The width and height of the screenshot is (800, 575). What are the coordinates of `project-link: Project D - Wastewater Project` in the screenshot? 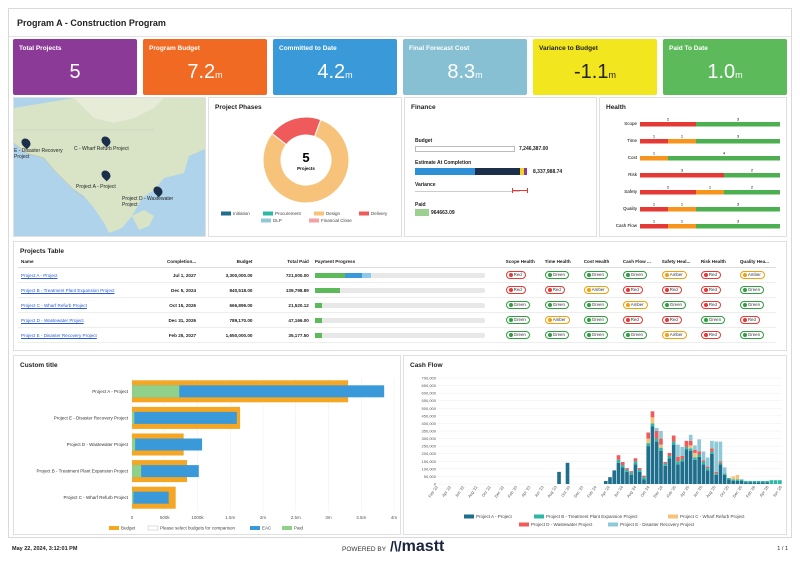 It's located at (52, 320).